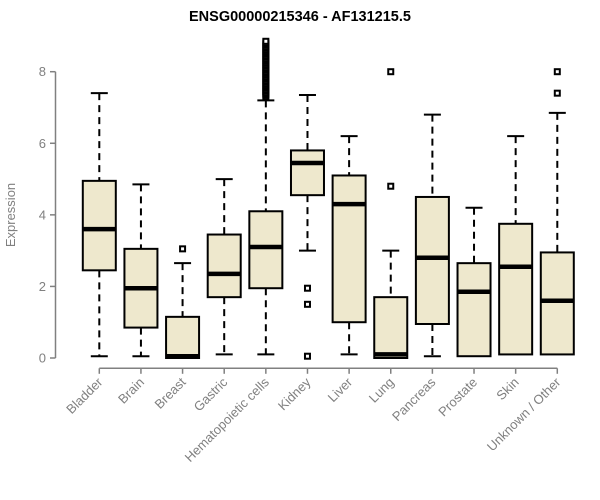 The height and width of the screenshot is (500, 600). What do you see at coordinates (183, 302) in the screenshot?
I see `box-breast` at bounding box center [183, 302].